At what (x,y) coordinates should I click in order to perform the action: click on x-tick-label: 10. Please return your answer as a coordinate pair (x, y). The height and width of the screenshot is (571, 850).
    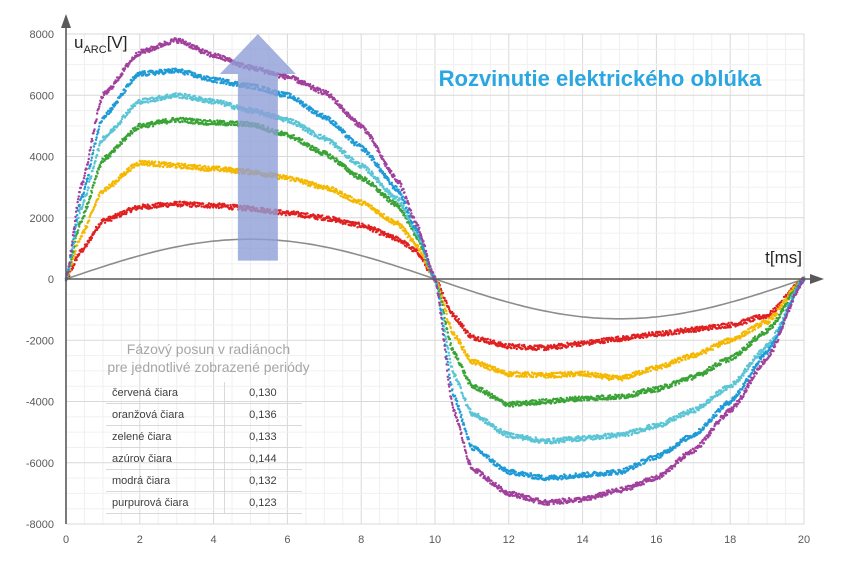
    Looking at the image, I should click on (435, 540).